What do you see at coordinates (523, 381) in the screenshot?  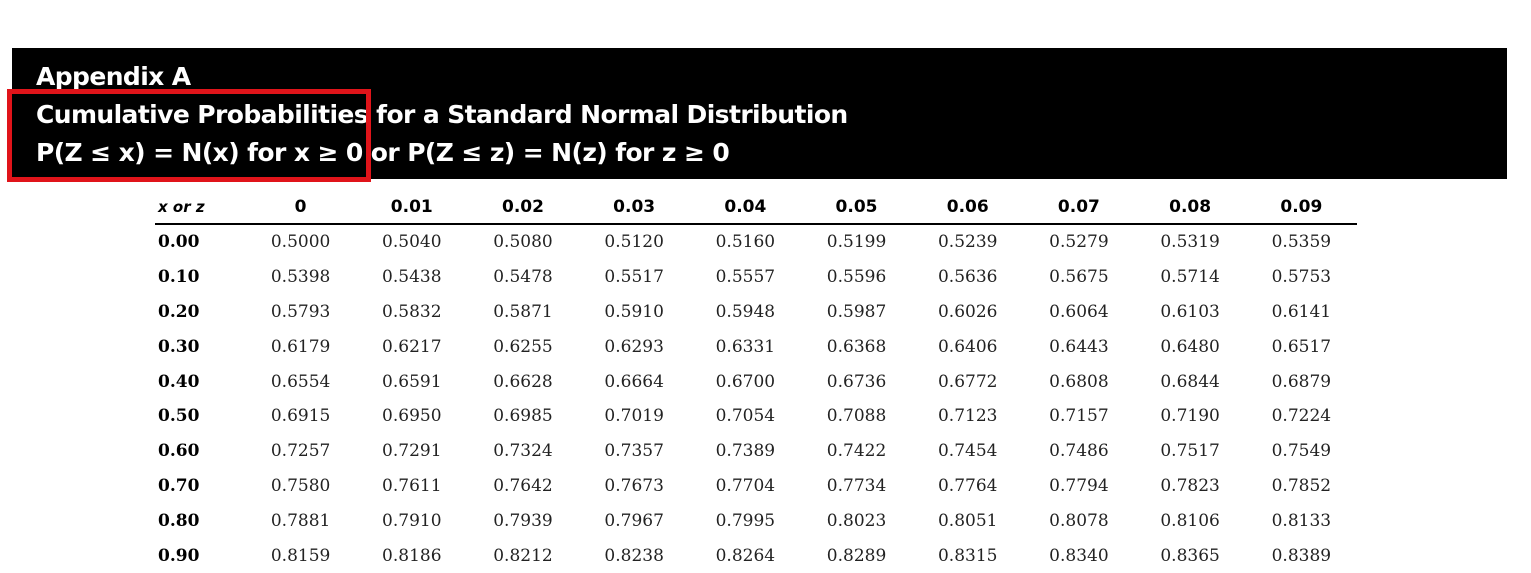 I see `table-cell: 0.6628` at bounding box center [523, 381].